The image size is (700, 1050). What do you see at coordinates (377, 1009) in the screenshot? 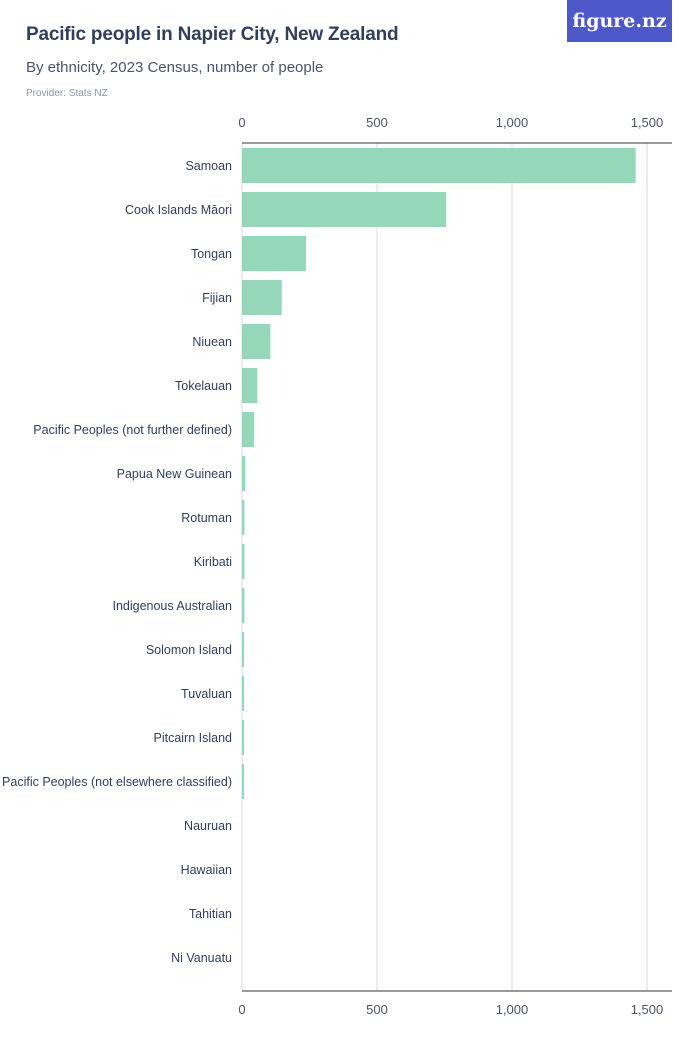
I see `x-tick-label-bottom: 500` at bounding box center [377, 1009].